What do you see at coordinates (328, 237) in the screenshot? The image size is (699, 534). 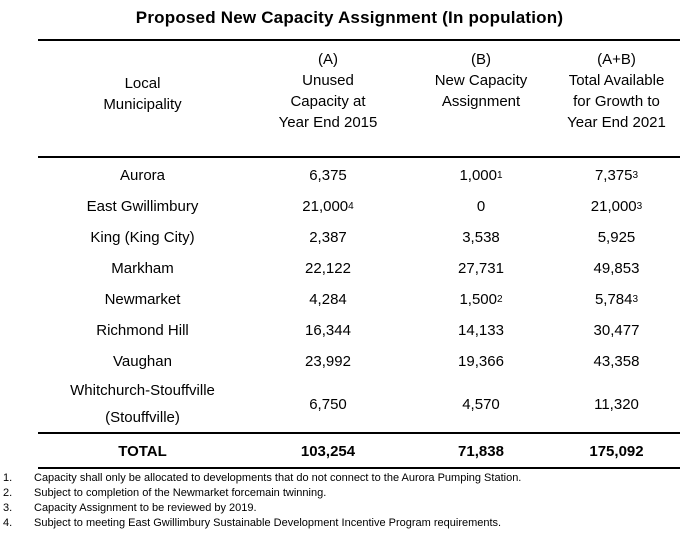 I see `unused-capacity-cell: 2,387` at bounding box center [328, 237].